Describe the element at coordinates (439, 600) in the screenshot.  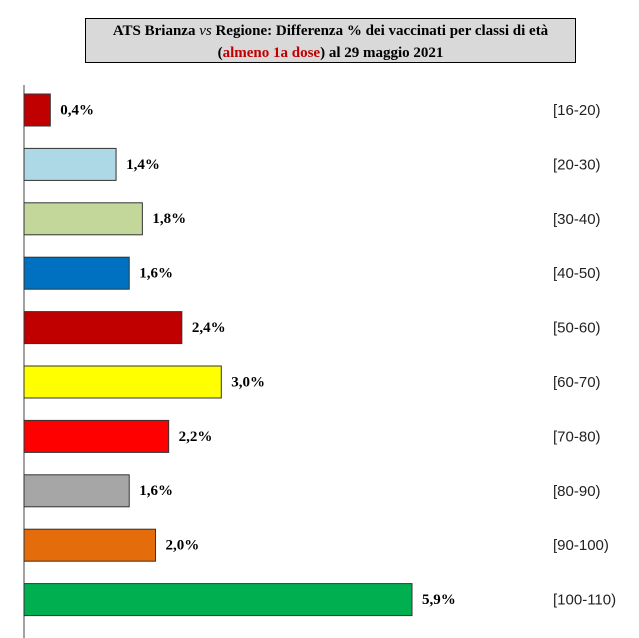
I see `value-label: 5,9%` at that location.